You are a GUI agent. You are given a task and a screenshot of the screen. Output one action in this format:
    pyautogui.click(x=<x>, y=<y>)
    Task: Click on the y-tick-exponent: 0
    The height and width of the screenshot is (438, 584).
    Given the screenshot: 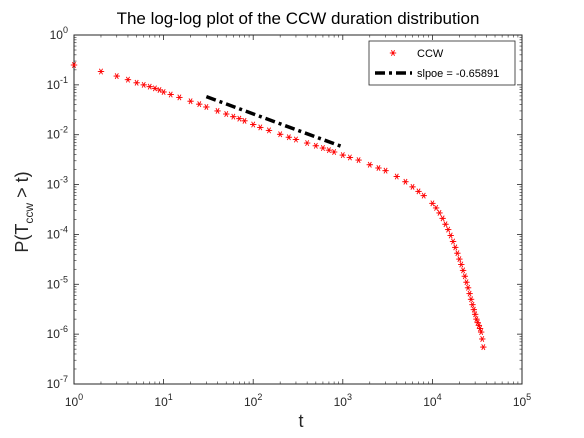 What is the action you would take?
    pyautogui.click(x=65, y=30)
    